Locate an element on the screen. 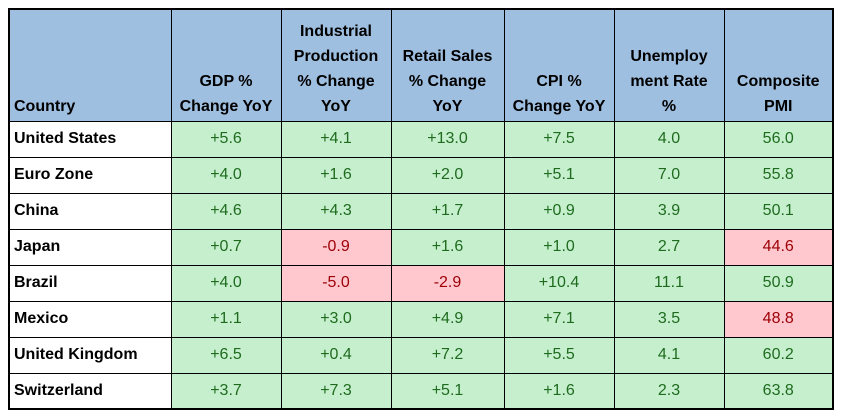  value-cell: 7.0 is located at coordinates (669, 175).